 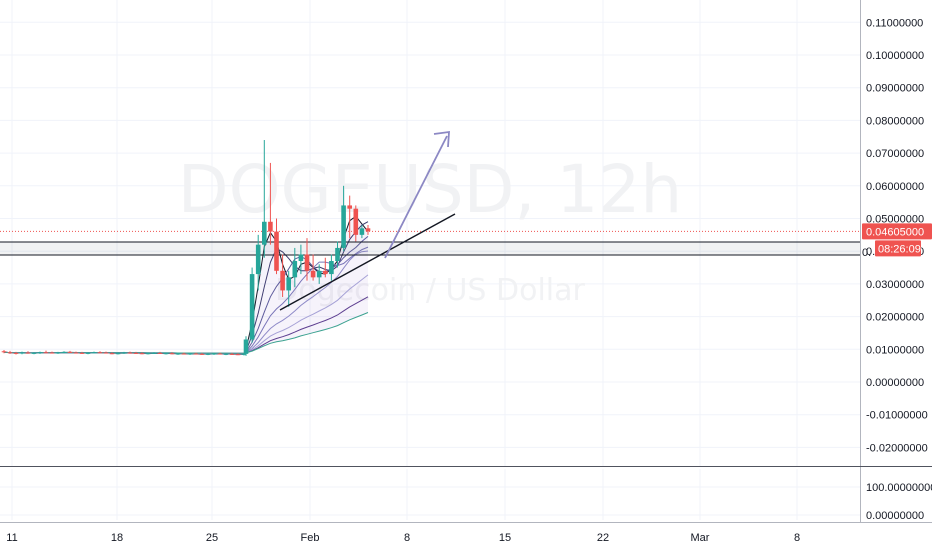 I want to click on y-tick-label: 0.06000000, so click(x=895, y=187).